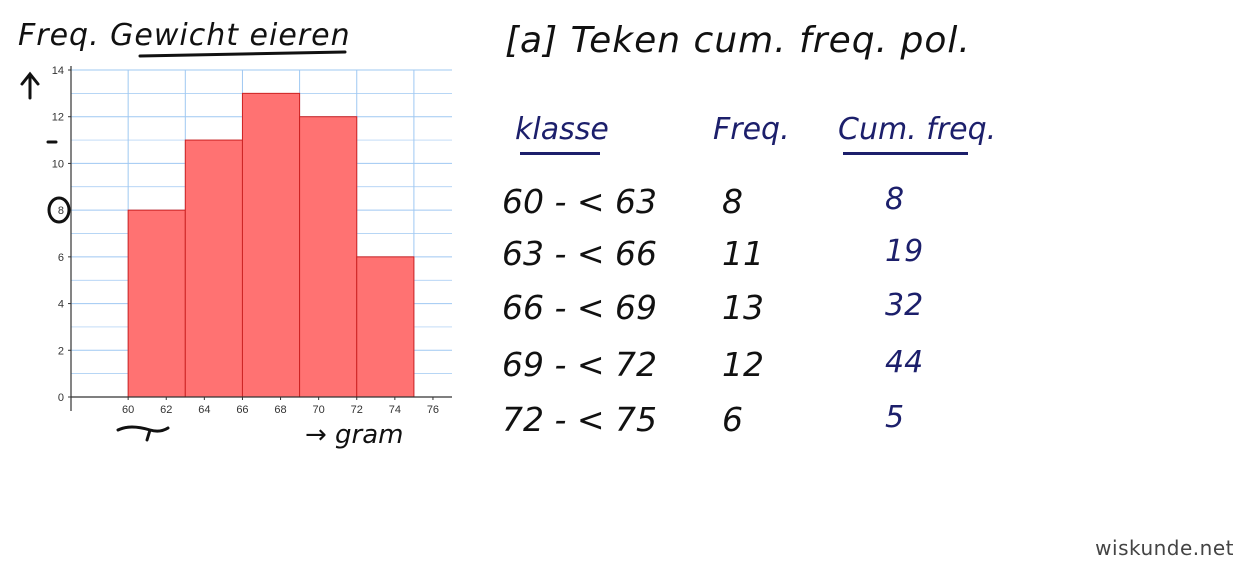 The height and width of the screenshot is (566, 1254). What do you see at coordinates (580, 364) in the screenshot?
I see `klasse-cell: 69 - < 72` at bounding box center [580, 364].